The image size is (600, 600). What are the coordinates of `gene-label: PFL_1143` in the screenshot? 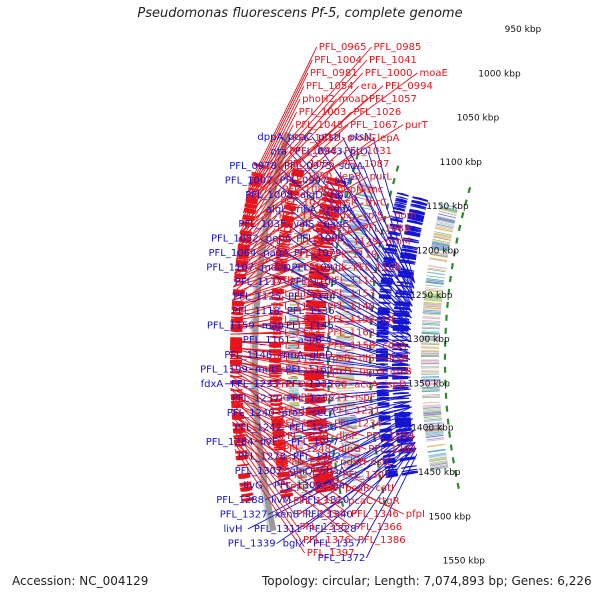 It's located at (297, 332).